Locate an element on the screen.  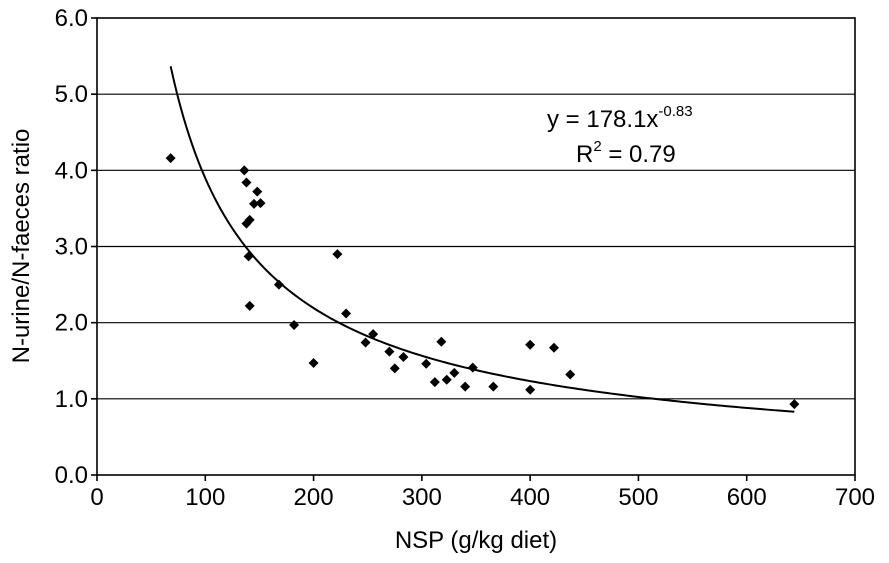
y-tick-label: 2.0 is located at coordinates (71, 323).